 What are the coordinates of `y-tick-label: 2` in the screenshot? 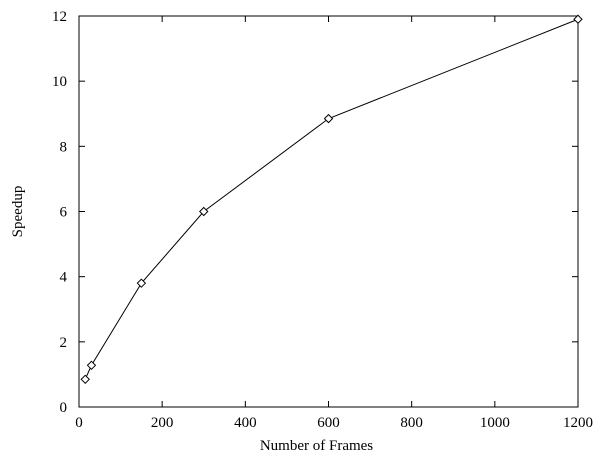 It's located at (64, 343).